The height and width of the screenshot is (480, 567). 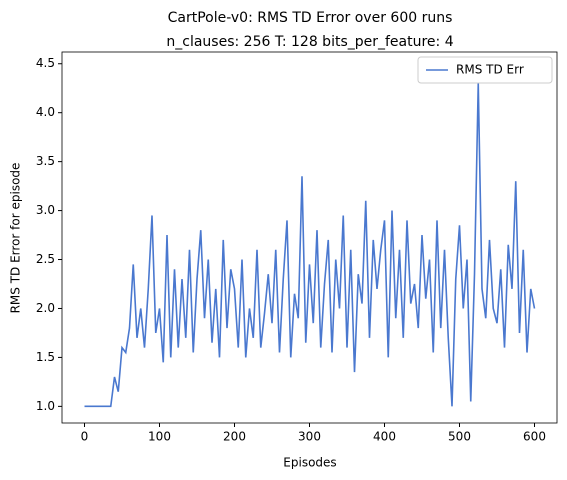 I want to click on legend-box, so click(x=485, y=70).